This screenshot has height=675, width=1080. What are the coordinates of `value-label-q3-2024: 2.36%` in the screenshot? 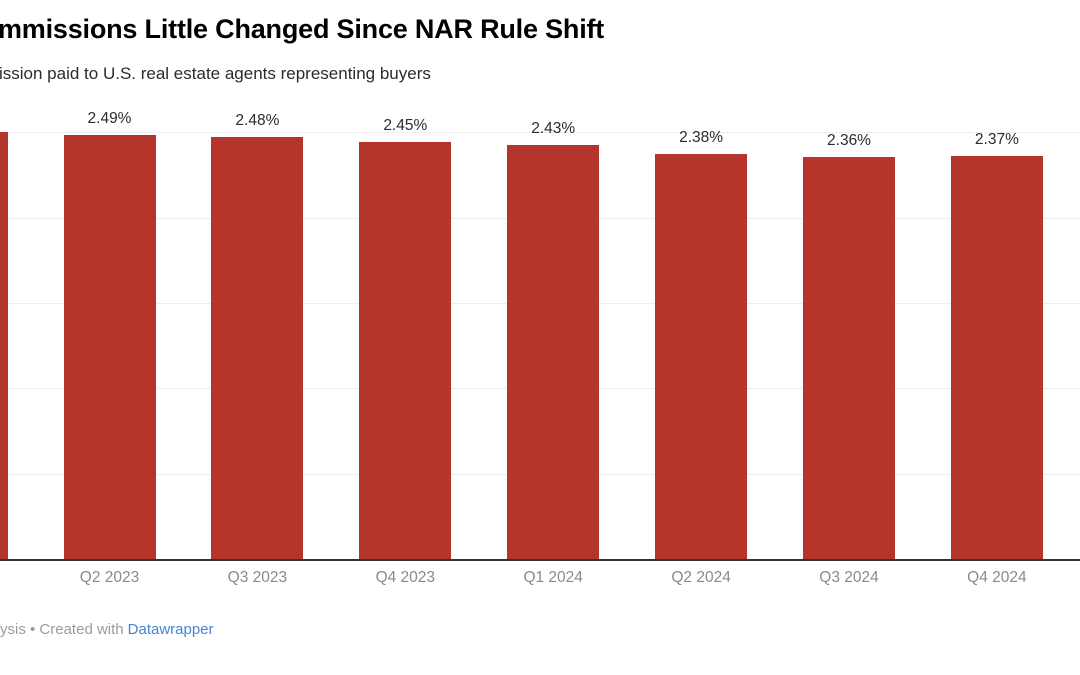 It's located at (849, 141).